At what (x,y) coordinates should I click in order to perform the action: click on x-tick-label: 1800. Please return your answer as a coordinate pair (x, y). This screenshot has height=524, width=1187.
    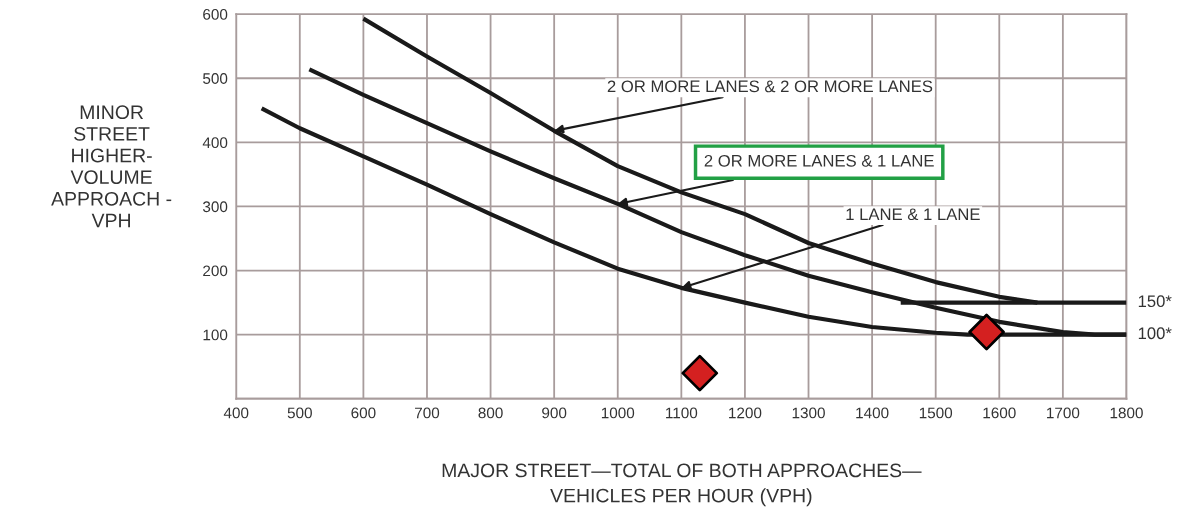
    Looking at the image, I should click on (1126, 413).